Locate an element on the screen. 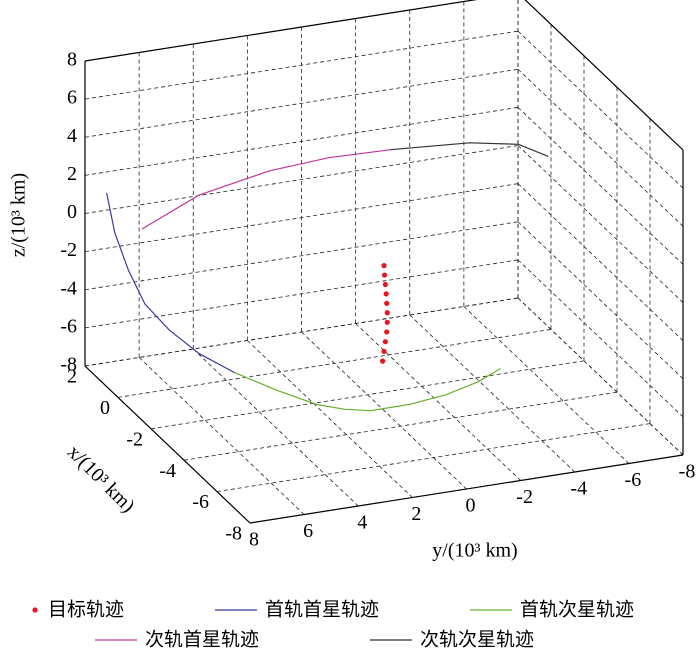 This screenshot has width=700, height=661. x-axis-label: x/(10³ km) is located at coordinates (101, 479).